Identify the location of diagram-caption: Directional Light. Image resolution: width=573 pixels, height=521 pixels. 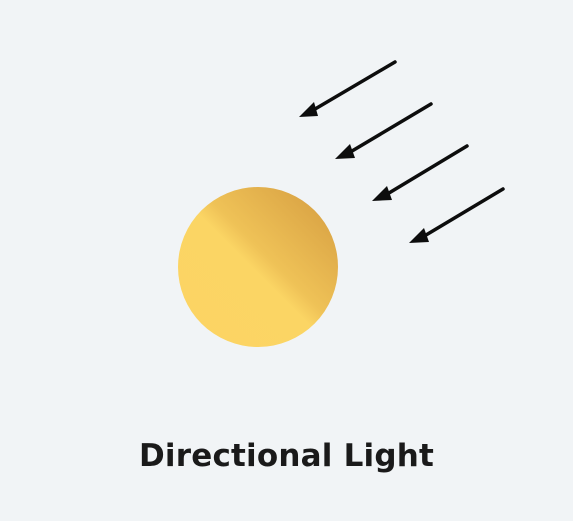
(286, 456).